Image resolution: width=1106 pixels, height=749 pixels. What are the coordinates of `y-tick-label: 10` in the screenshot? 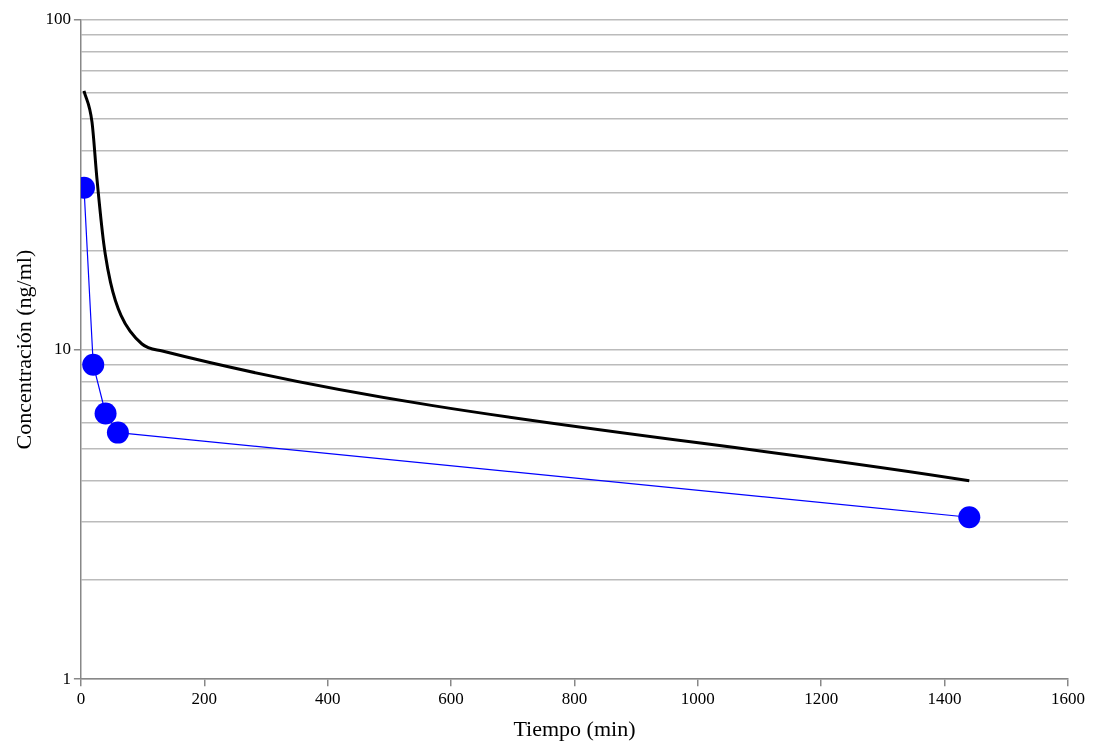 It's located at (62, 349).